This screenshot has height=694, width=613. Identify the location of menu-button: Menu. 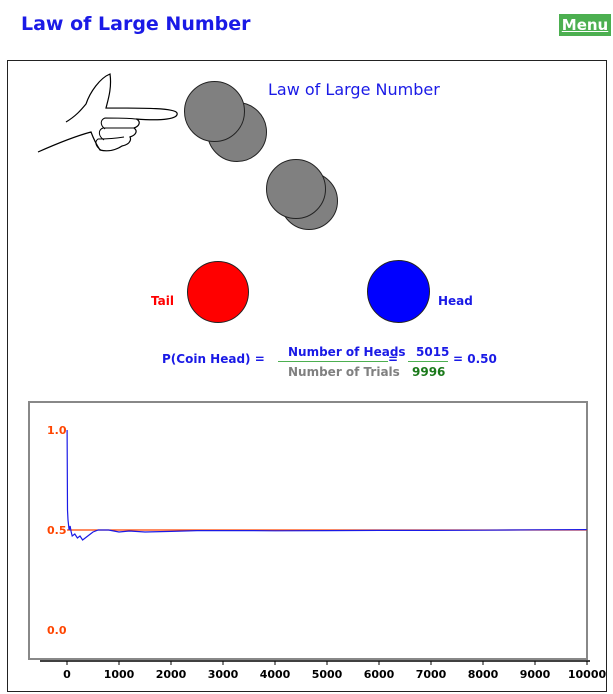
(585, 25).